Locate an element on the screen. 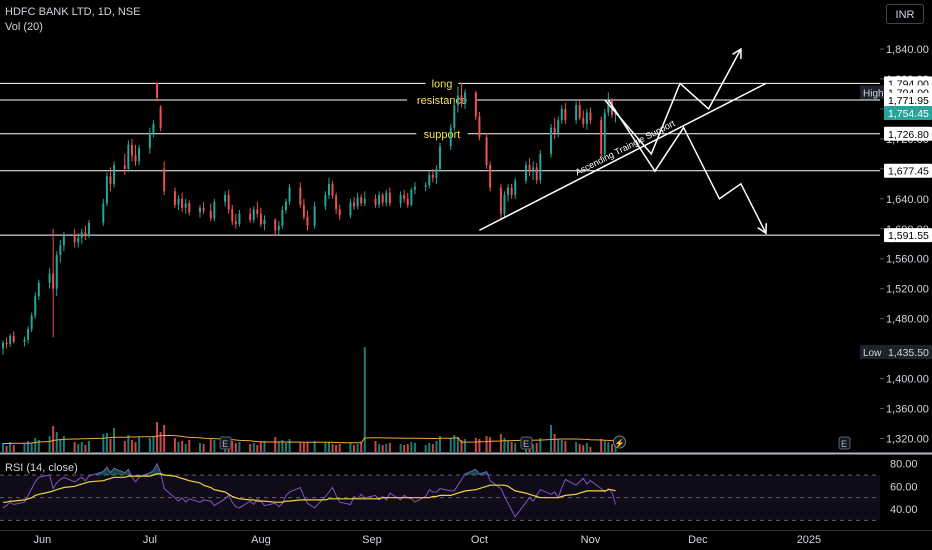 This screenshot has height=550, width=932. lightning-icon is located at coordinates (620, 442).